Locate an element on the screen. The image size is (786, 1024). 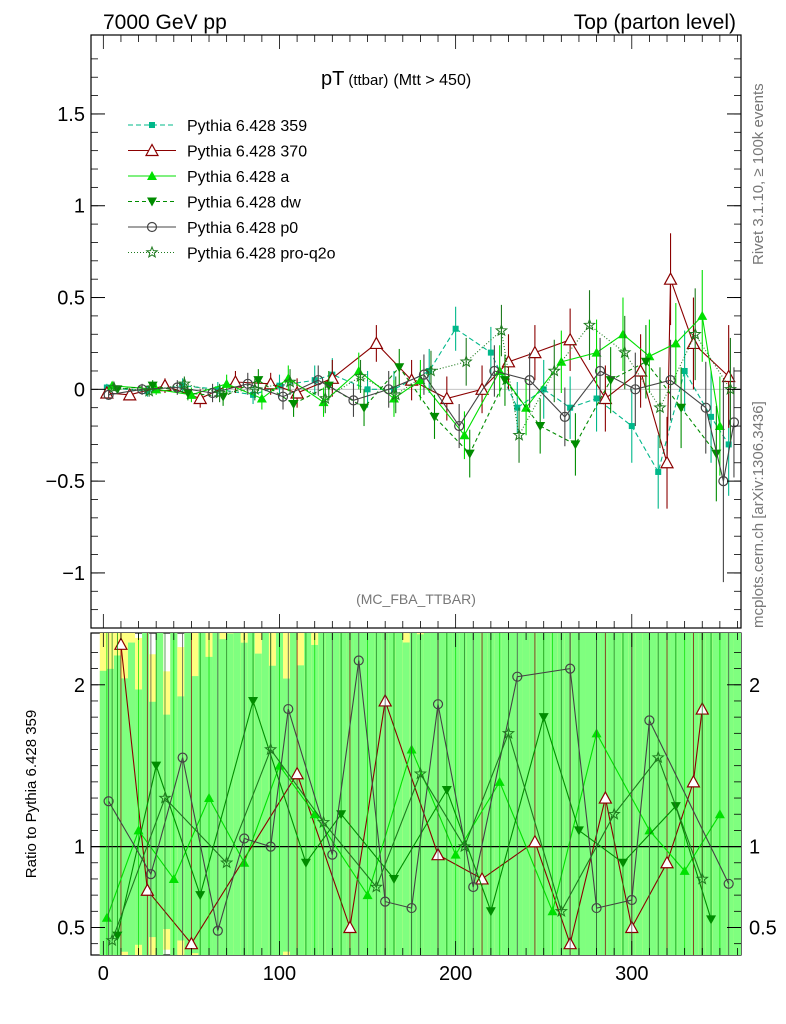
legend-item-pa: Pythia 6.428 a is located at coordinates (208, 177).